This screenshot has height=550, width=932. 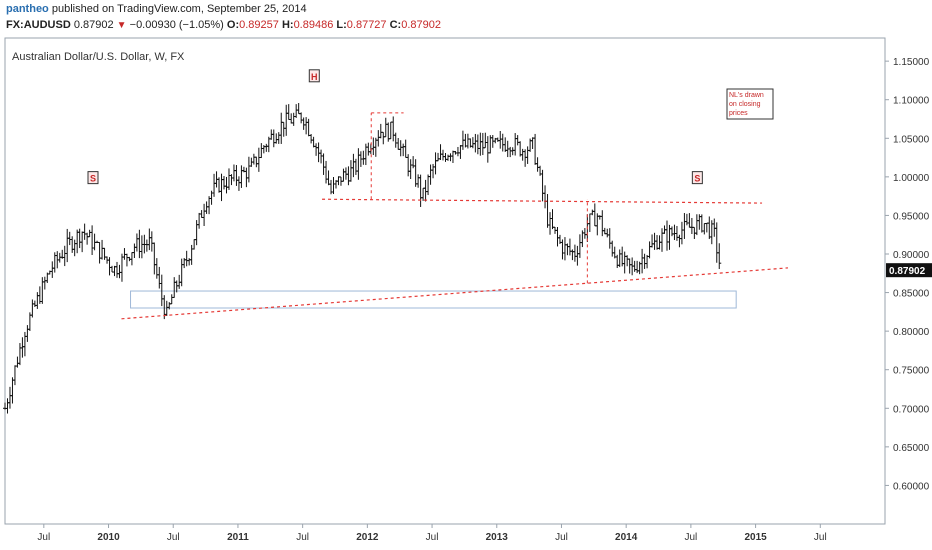 What do you see at coordinates (497, 537) in the screenshot?
I see `x-tick-label: 2013` at bounding box center [497, 537].